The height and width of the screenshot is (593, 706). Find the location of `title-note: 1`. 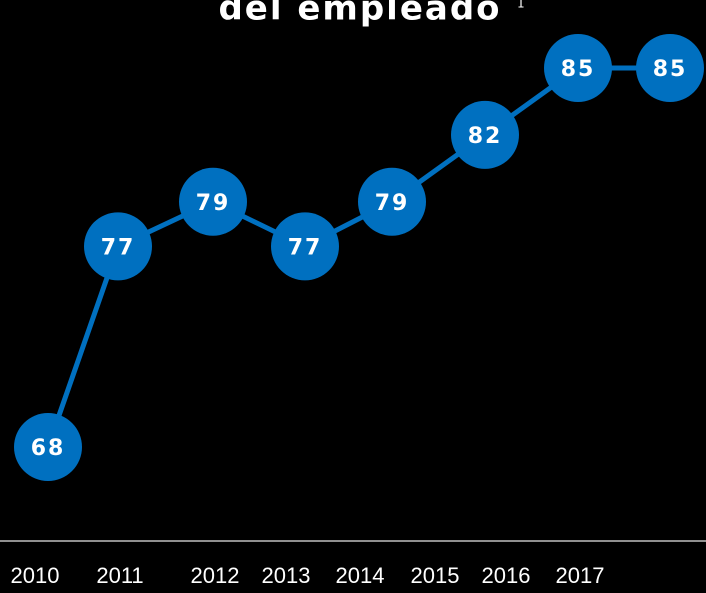

title-note: 1 is located at coordinates (521, 5).